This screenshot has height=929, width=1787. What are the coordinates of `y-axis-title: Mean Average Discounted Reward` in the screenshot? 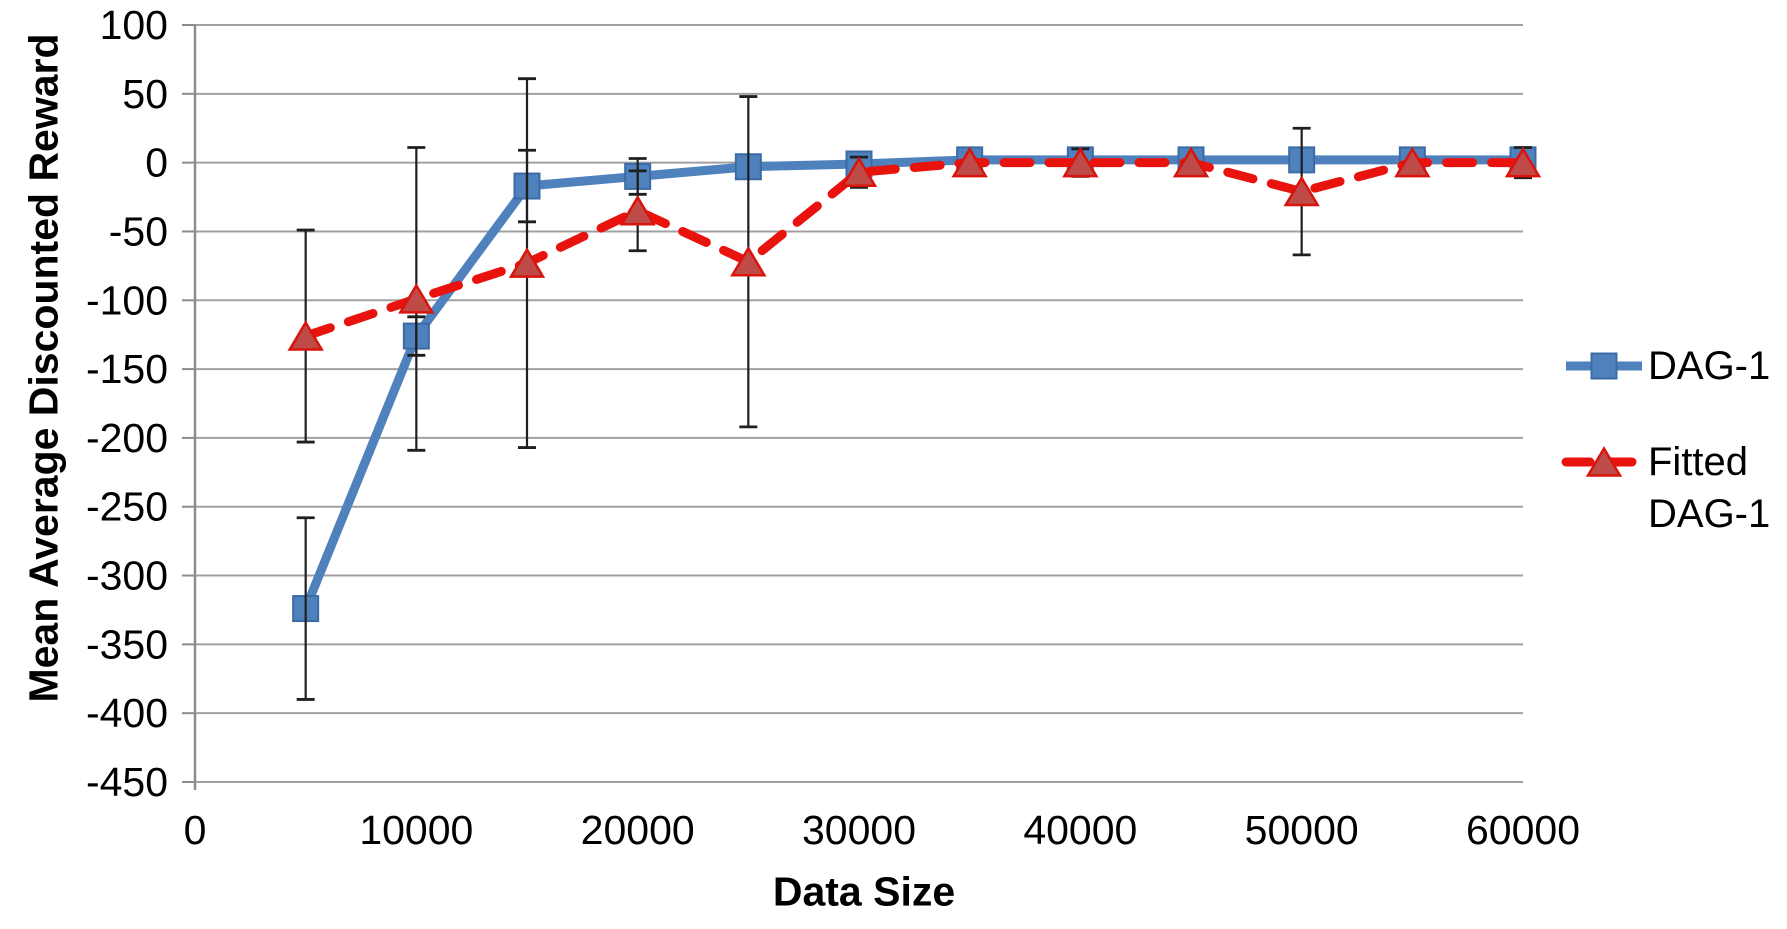 It's located at (43, 368).